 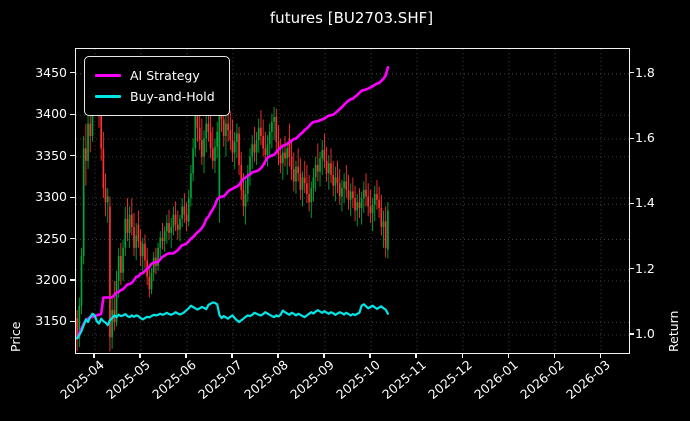 I want to click on return-tick-label: 1.6, so click(x=645, y=138).